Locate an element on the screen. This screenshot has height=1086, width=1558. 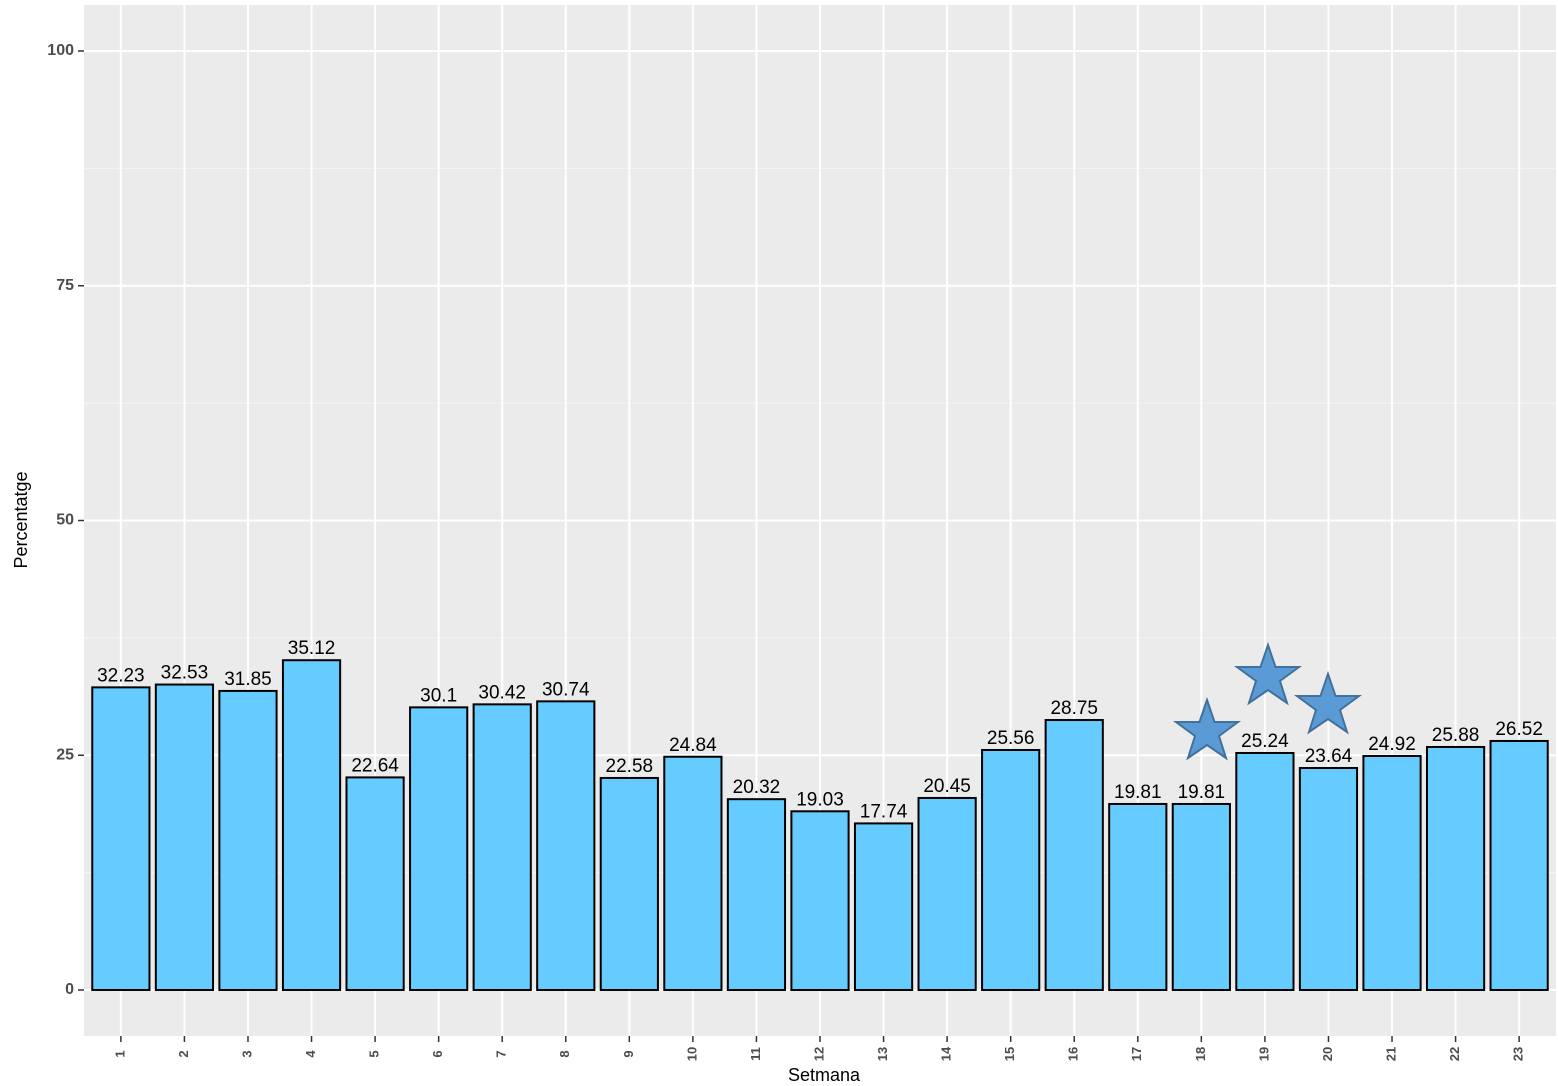
y-tick-label: 25 is located at coordinates (65, 754).